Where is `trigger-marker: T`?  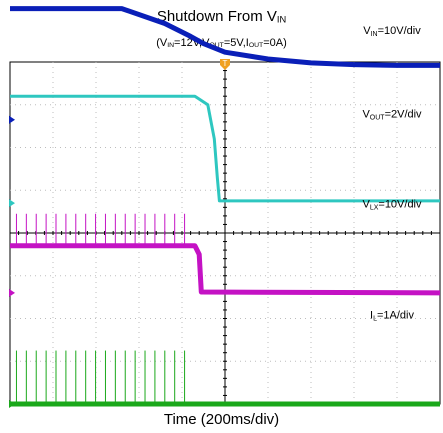 trigger-marker: T is located at coordinates (225, 64).